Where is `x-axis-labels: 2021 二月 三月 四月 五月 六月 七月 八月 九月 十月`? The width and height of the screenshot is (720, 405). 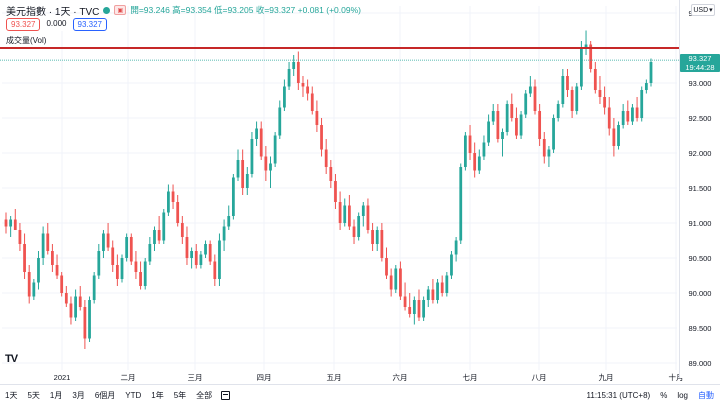
x-axis-labels: 2021 二月 三月 四月 五月 六月 七月 八月 九月 十月 is located at coordinates (369, 377).